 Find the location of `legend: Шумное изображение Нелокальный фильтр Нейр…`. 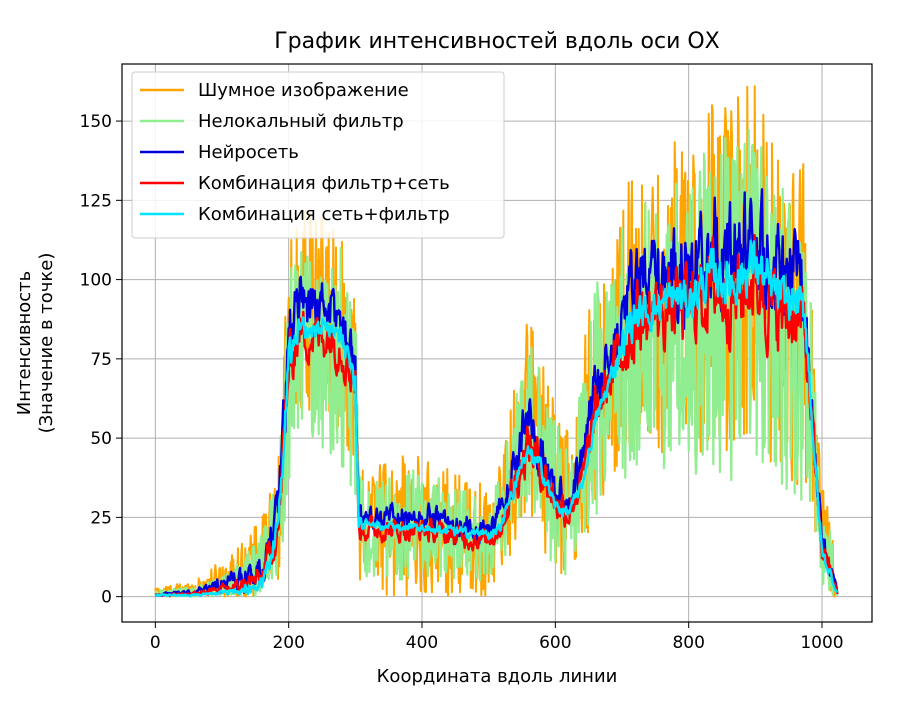

legend: Шумное изображение Нелокальный фильтр Нейр… is located at coordinates (318, 155).